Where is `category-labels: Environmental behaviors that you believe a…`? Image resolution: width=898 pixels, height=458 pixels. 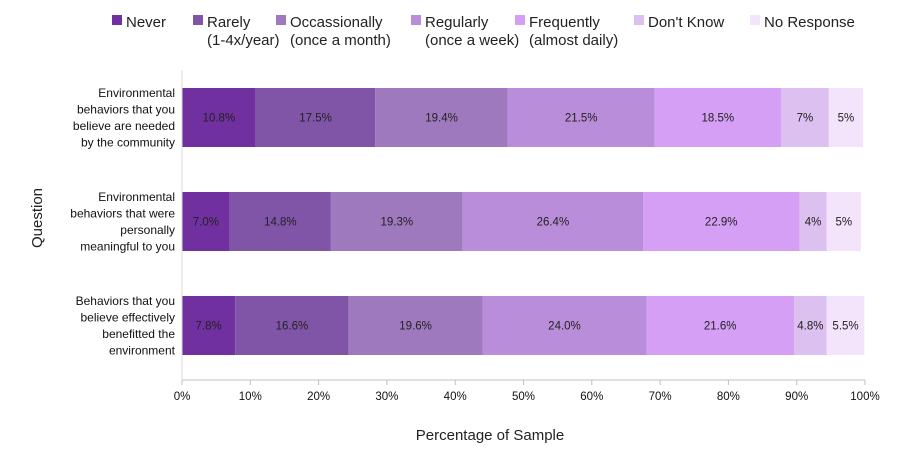 category-labels: Environmental behaviors that you believe a… is located at coordinates (122, 222).